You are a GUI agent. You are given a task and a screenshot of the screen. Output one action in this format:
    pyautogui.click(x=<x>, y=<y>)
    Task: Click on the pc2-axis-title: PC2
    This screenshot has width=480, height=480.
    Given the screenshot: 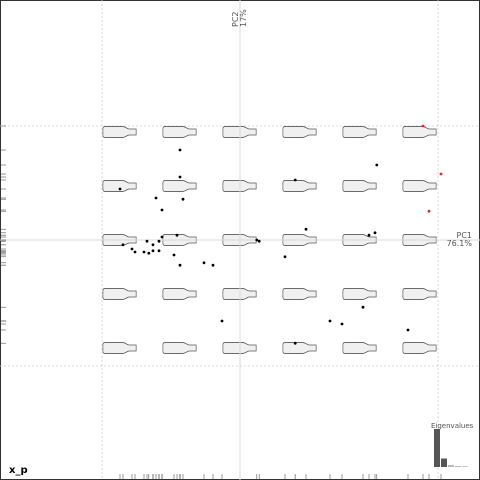 What is the action you would take?
    pyautogui.click(x=235, y=20)
    